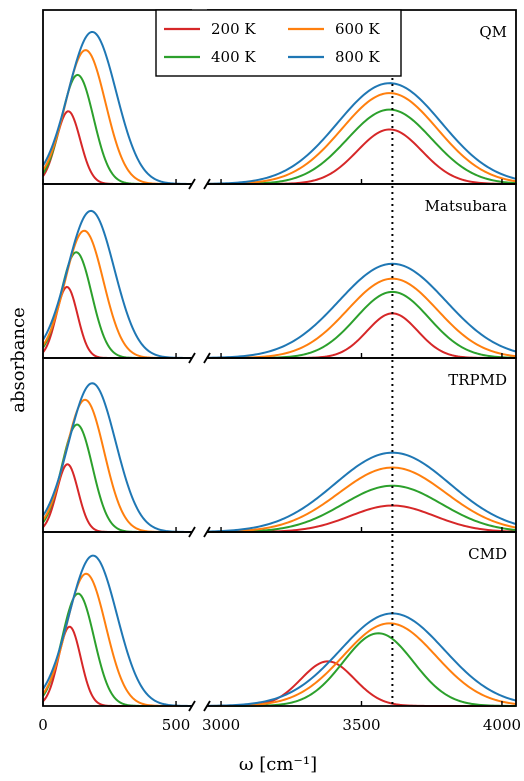 The width and height of the screenshot is (524, 781). What do you see at coordinates (221, 725) in the screenshot?
I see `x-tick-label: 3000` at bounding box center [221, 725].